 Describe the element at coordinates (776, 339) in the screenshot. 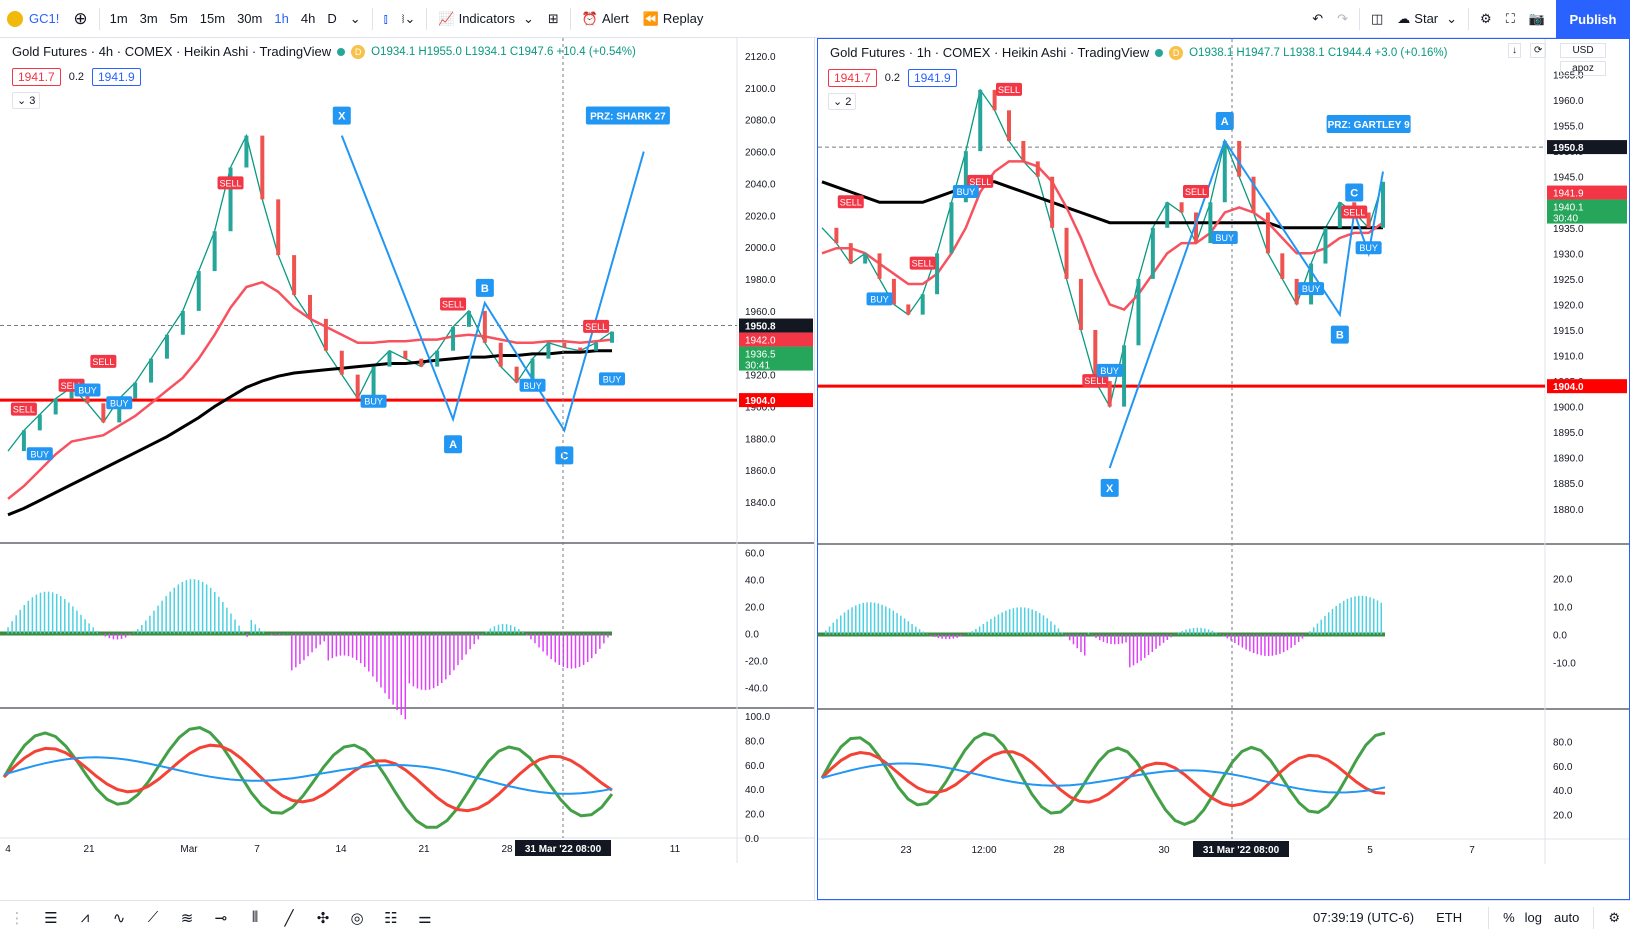

I see `price-label-red` at that location.